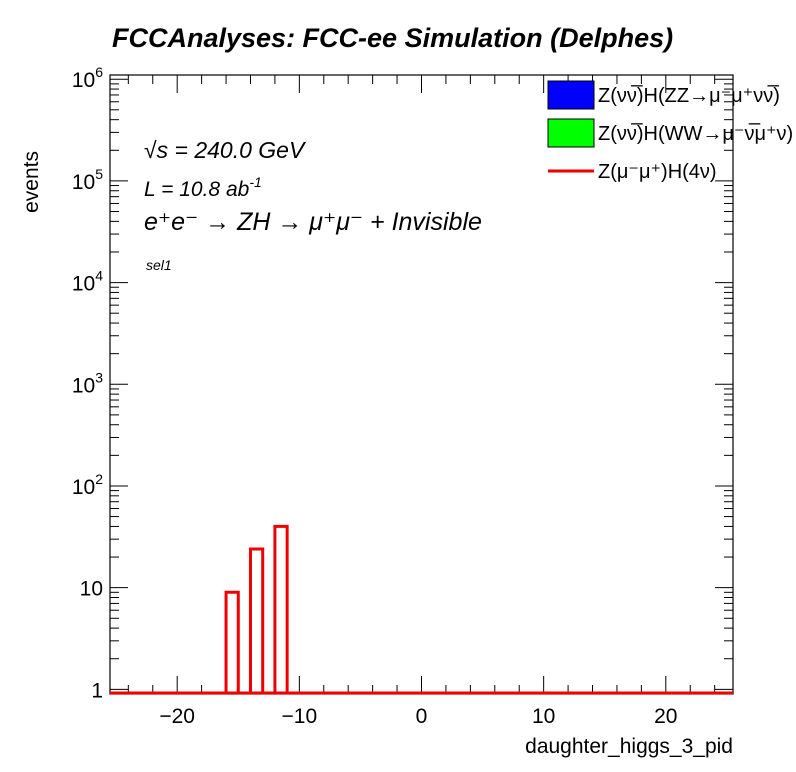  Describe the element at coordinates (657, 172) in the screenshot. I see `legend-label: Z(μ⁻μ⁺)H(4ν)` at that location.